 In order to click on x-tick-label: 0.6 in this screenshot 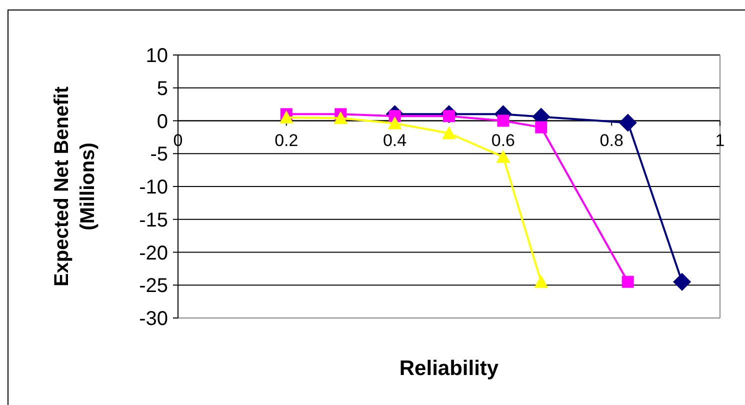, I will do `click(503, 140)`.